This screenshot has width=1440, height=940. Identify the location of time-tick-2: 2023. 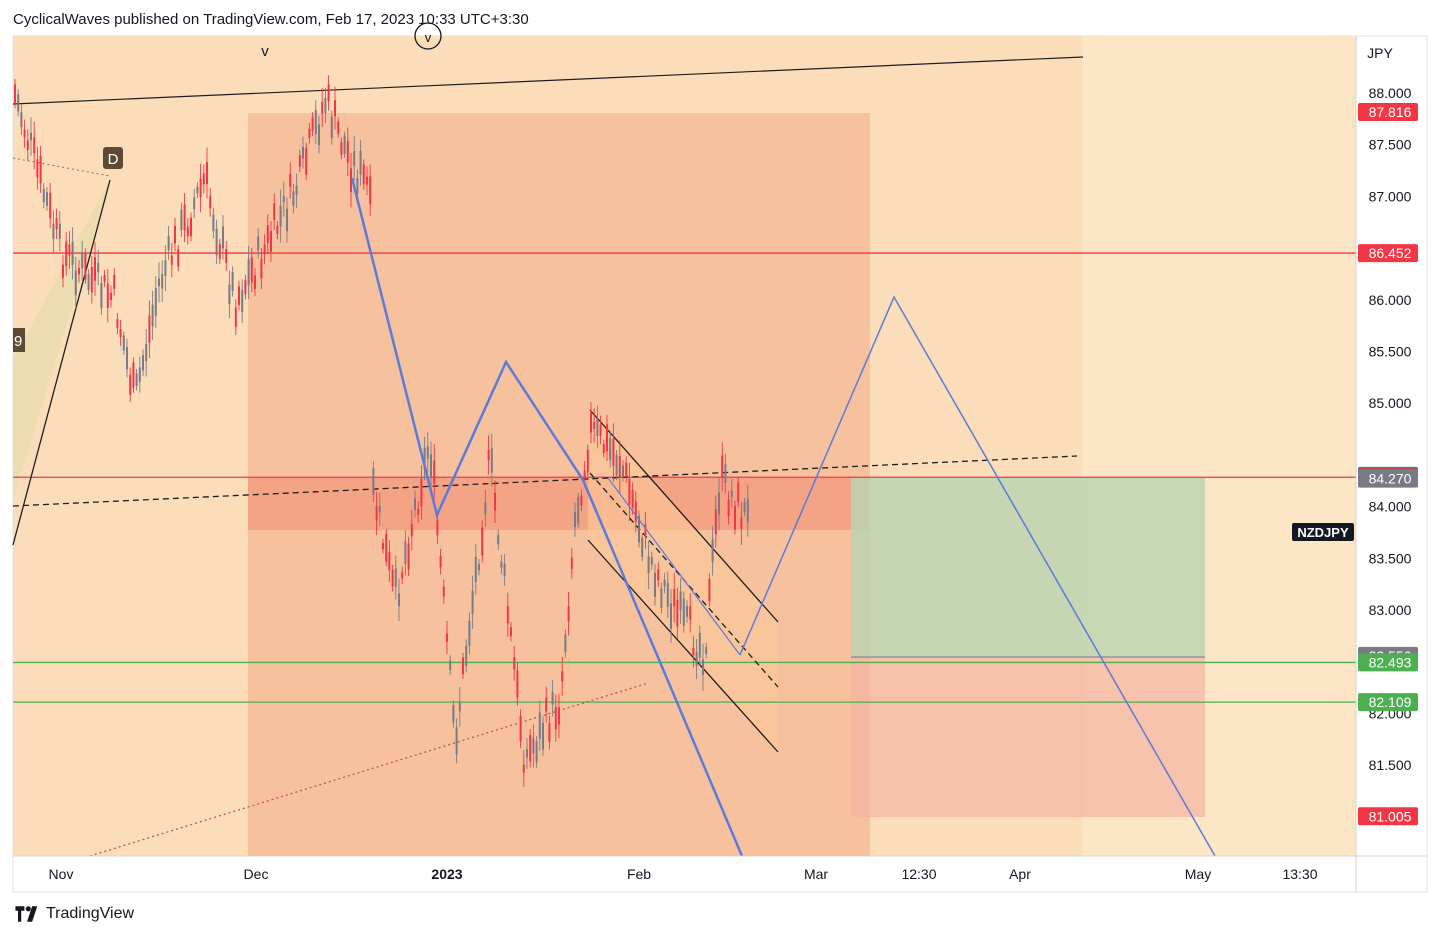
(446, 874).